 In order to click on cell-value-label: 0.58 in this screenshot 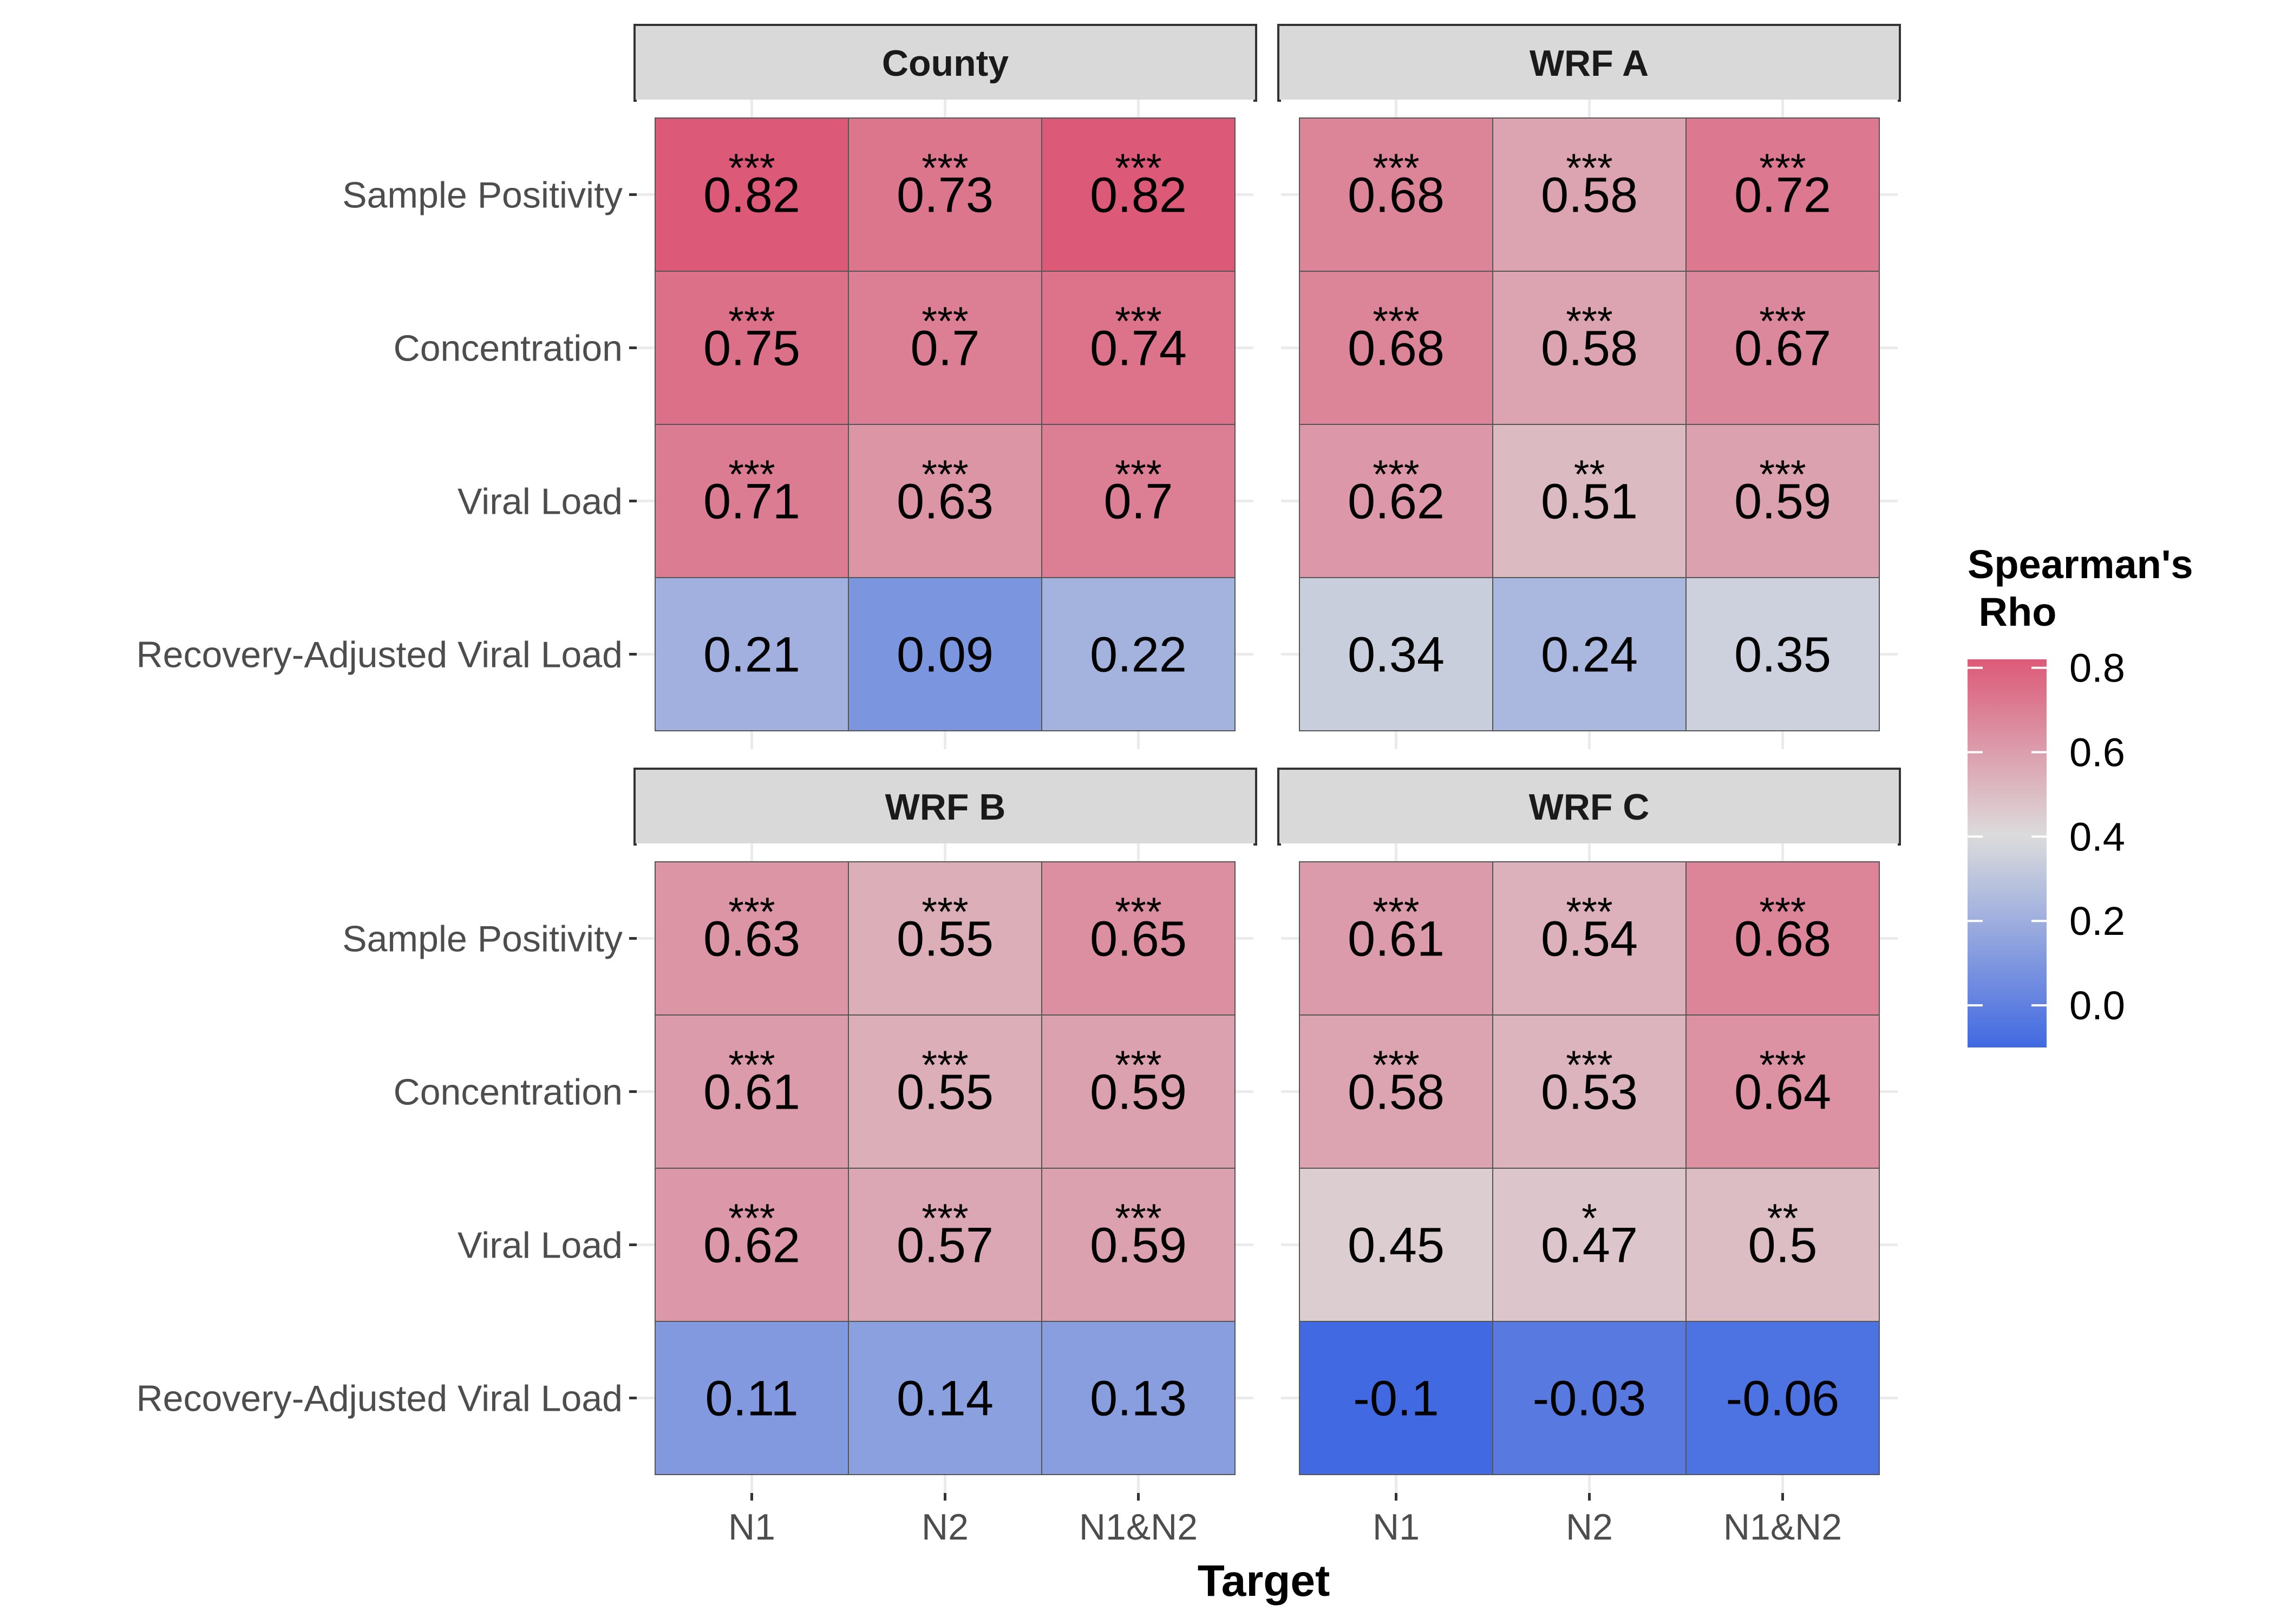, I will do `click(1590, 348)`.